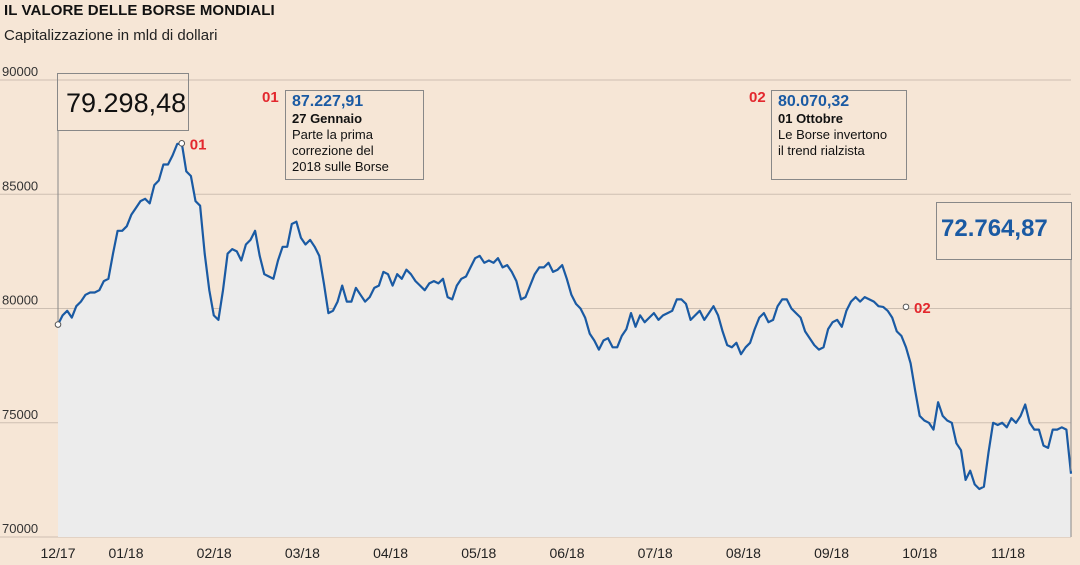 The image size is (1080, 565). Describe the element at coordinates (1008, 553) in the screenshot. I see `x-tick-label: 11/18` at that location.